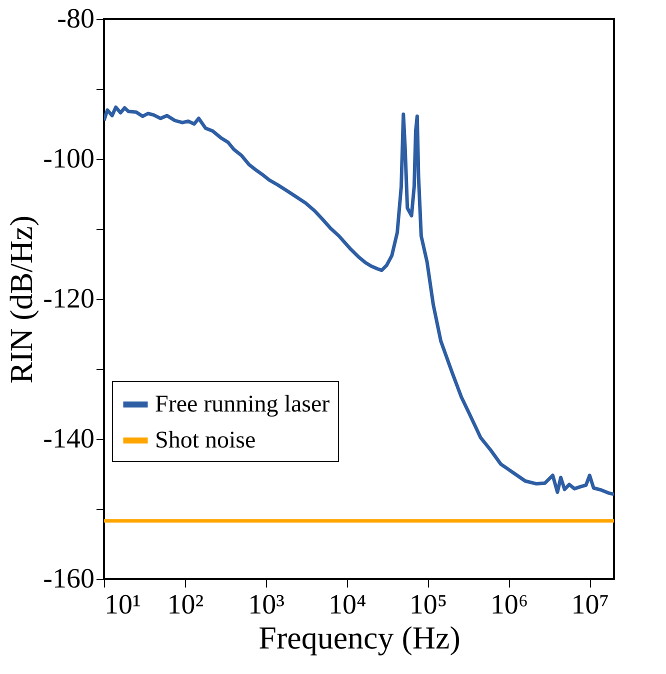 Image resolution: width=666 pixels, height=674 pixels. Describe the element at coordinates (242, 405) in the screenshot. I see `legend-label: Free running laser` at that location.